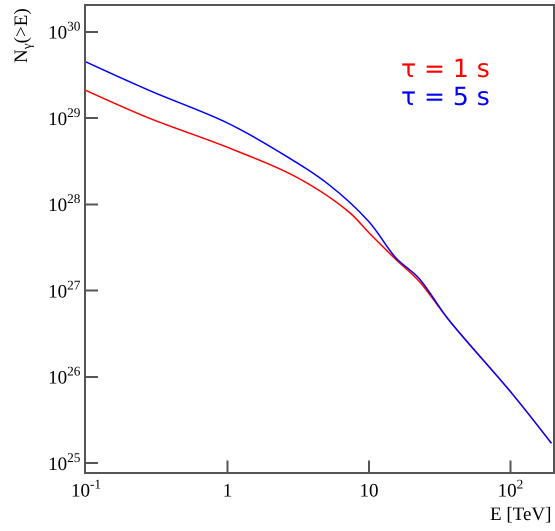  Describe the element at coordinates (368, 491) in the screenshot. I see `x-tick-label: 10` at that location.